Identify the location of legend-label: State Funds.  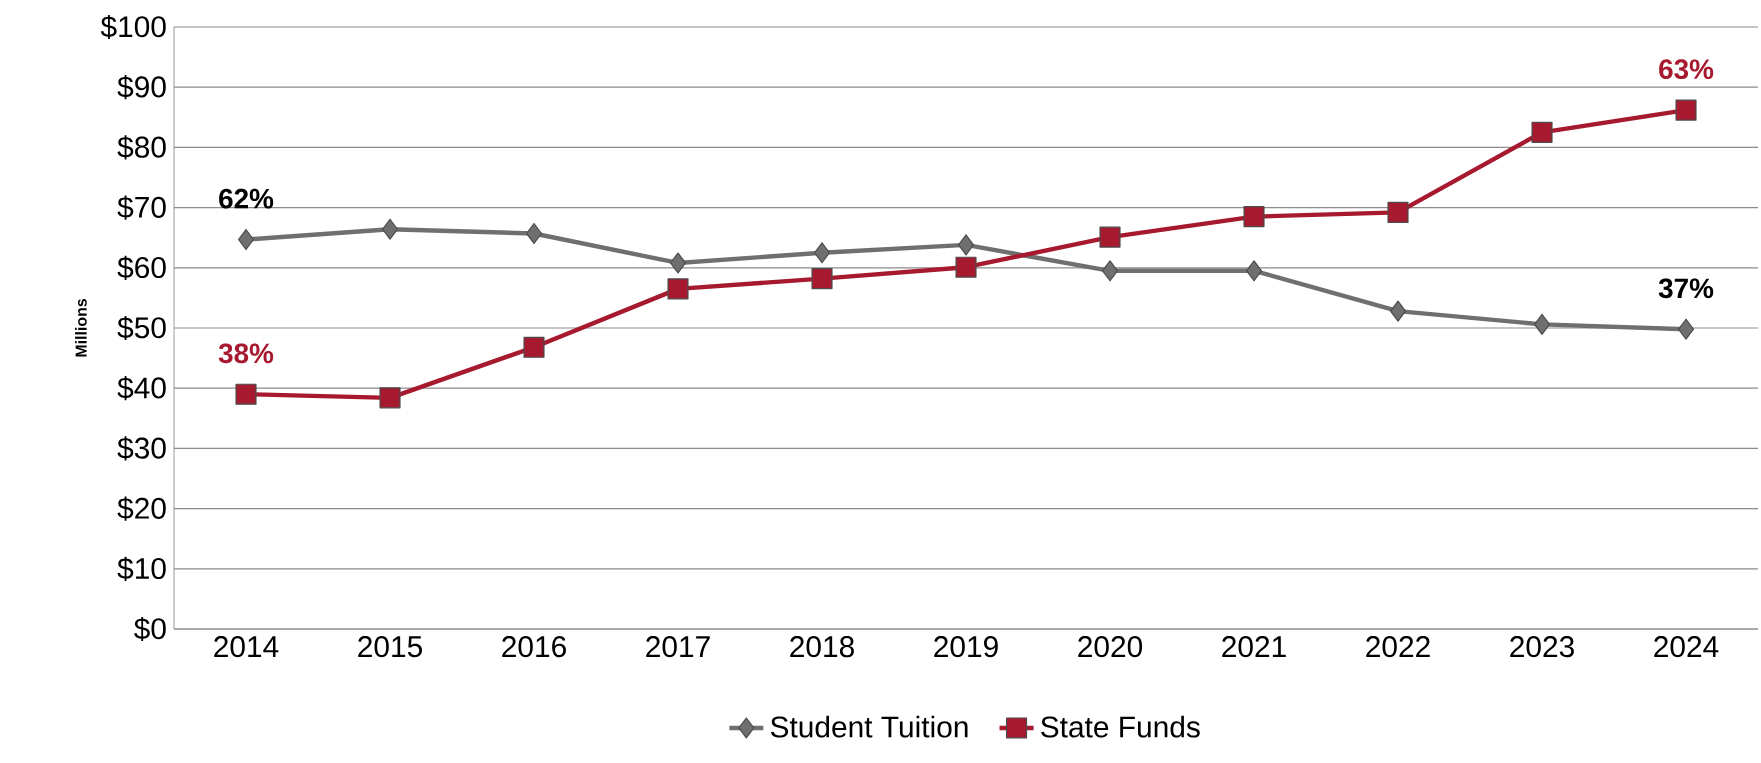
(1120, 726).